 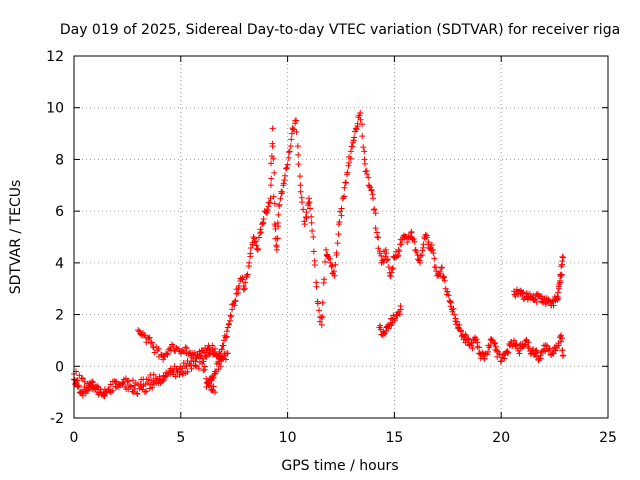 I want to click on x-tick-label: 0, so click(x=74, y=438).